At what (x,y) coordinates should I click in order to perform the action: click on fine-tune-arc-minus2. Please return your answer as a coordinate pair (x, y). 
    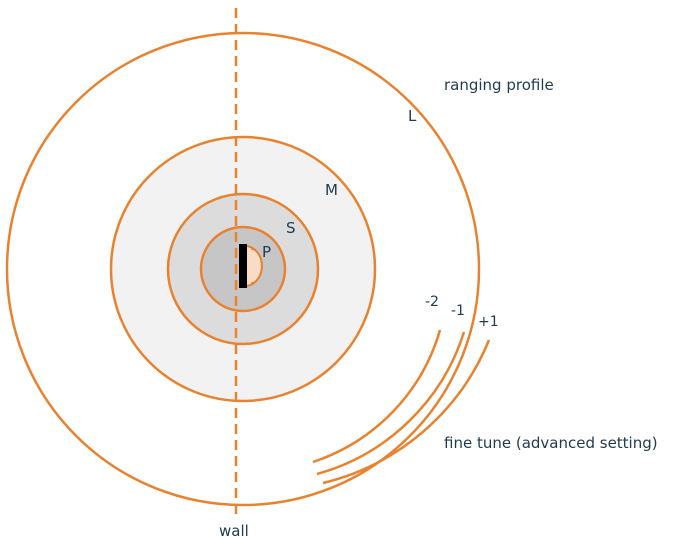
    Looking at the image, I should click on (377, 396).